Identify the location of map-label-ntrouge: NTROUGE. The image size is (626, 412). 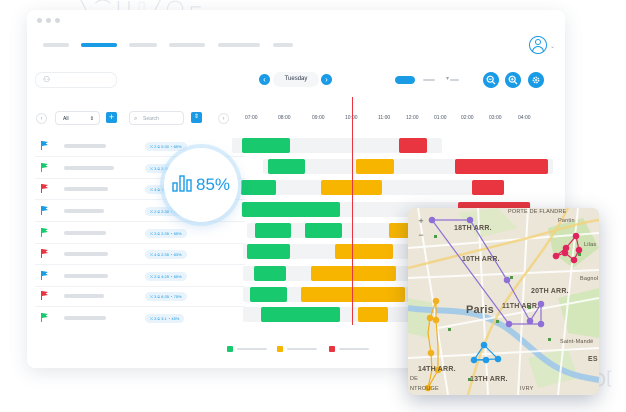
(424, 389).